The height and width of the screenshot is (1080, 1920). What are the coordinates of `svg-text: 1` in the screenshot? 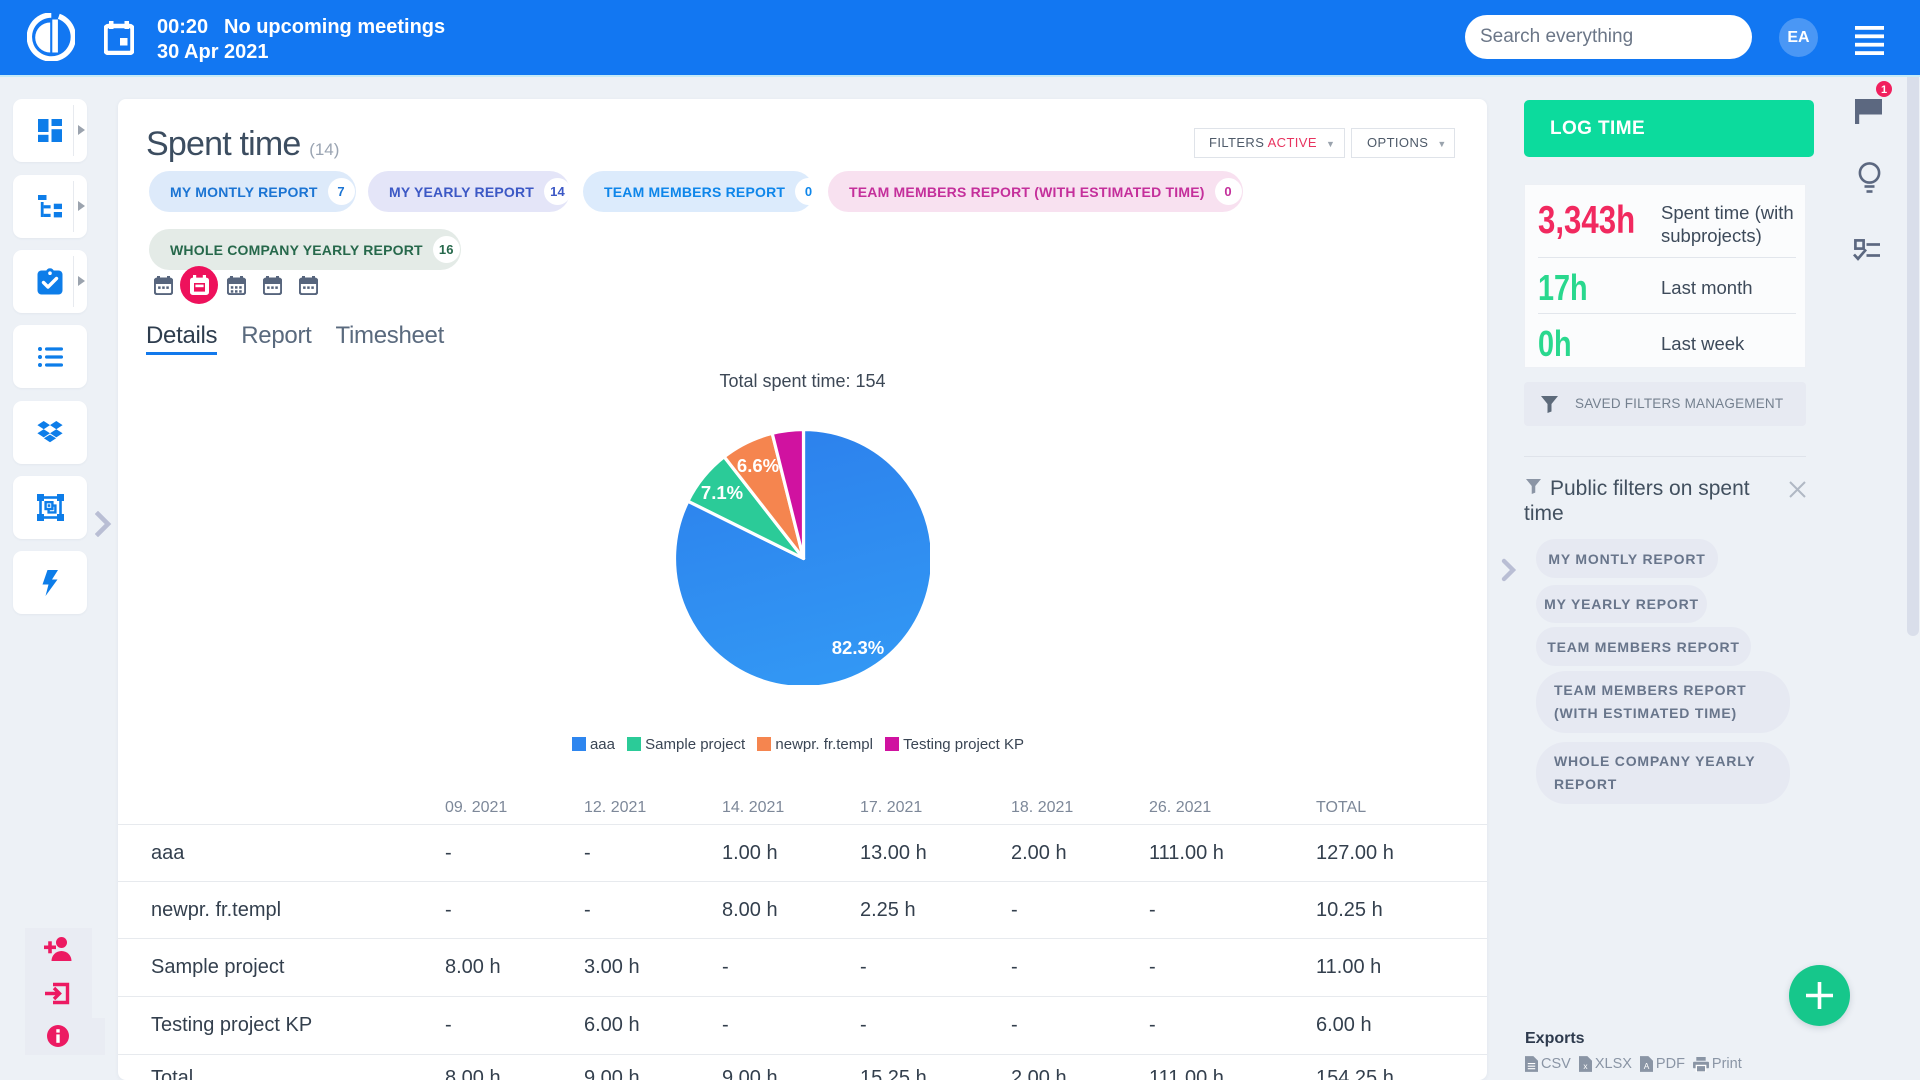 It's located at (1884, 90).